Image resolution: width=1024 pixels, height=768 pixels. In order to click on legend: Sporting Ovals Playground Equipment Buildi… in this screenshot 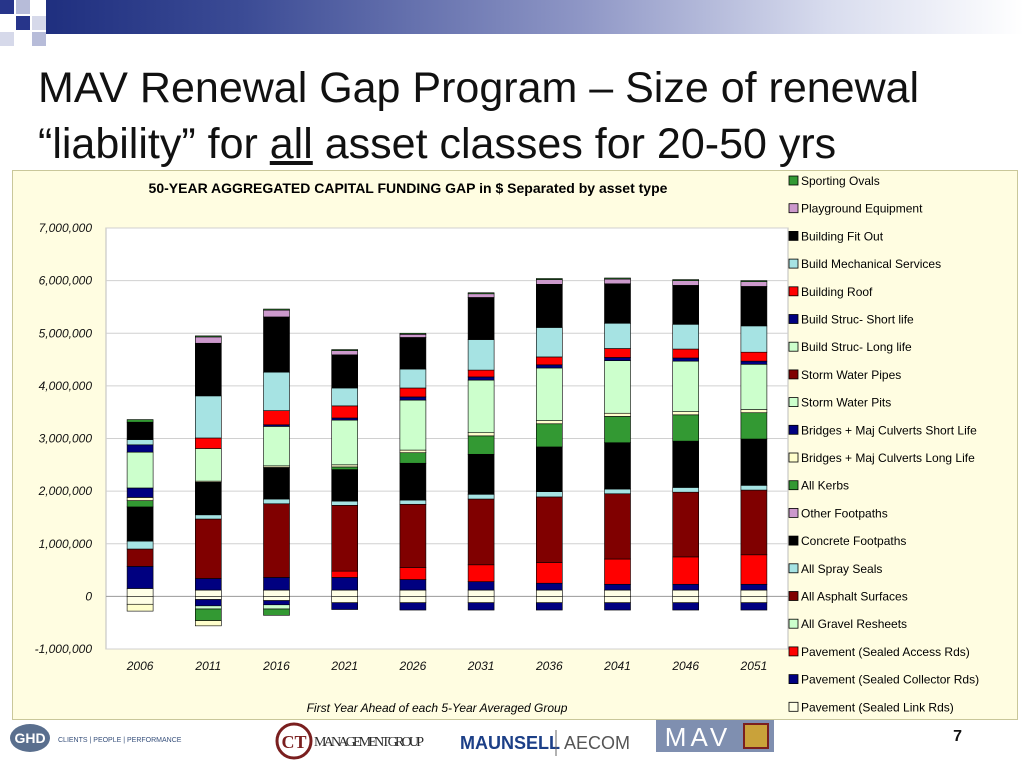, I will do `click(883, 444)`.